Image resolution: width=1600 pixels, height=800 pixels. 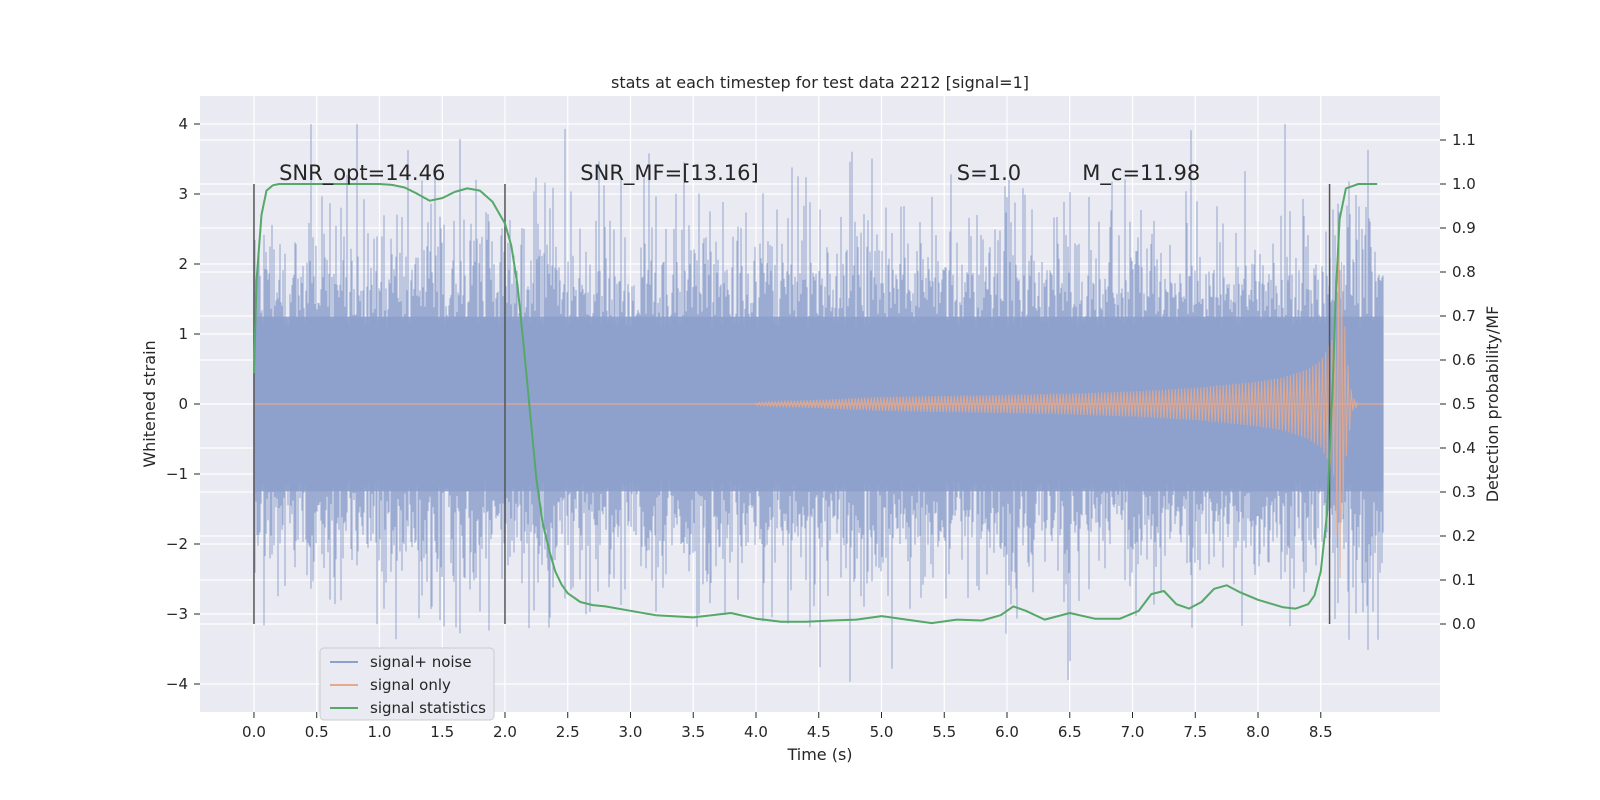 I want to click on x-tick-label: 7.5, so click(x=1195, y=732).